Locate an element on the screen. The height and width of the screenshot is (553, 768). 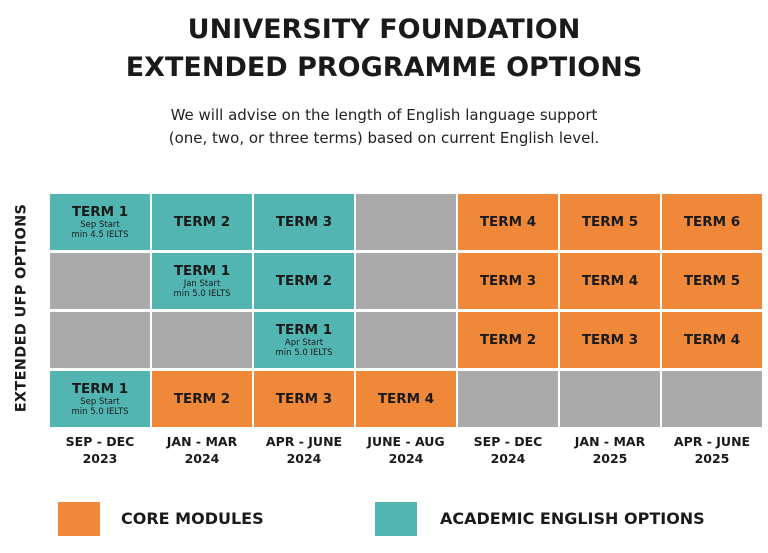
title-line-2: EXTENDED PROGRAMME OPTIONS is located at coordinates (384, 67).